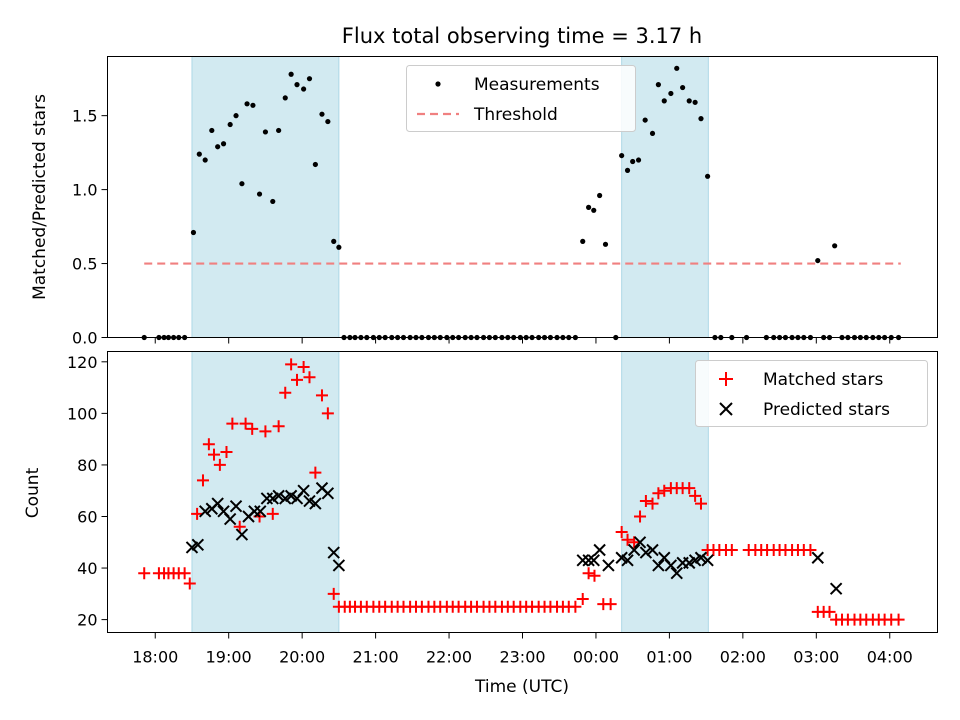 The height and width of the screenshot is (720, 960). I want to click on legend-matched-marker, so click(726, 379).